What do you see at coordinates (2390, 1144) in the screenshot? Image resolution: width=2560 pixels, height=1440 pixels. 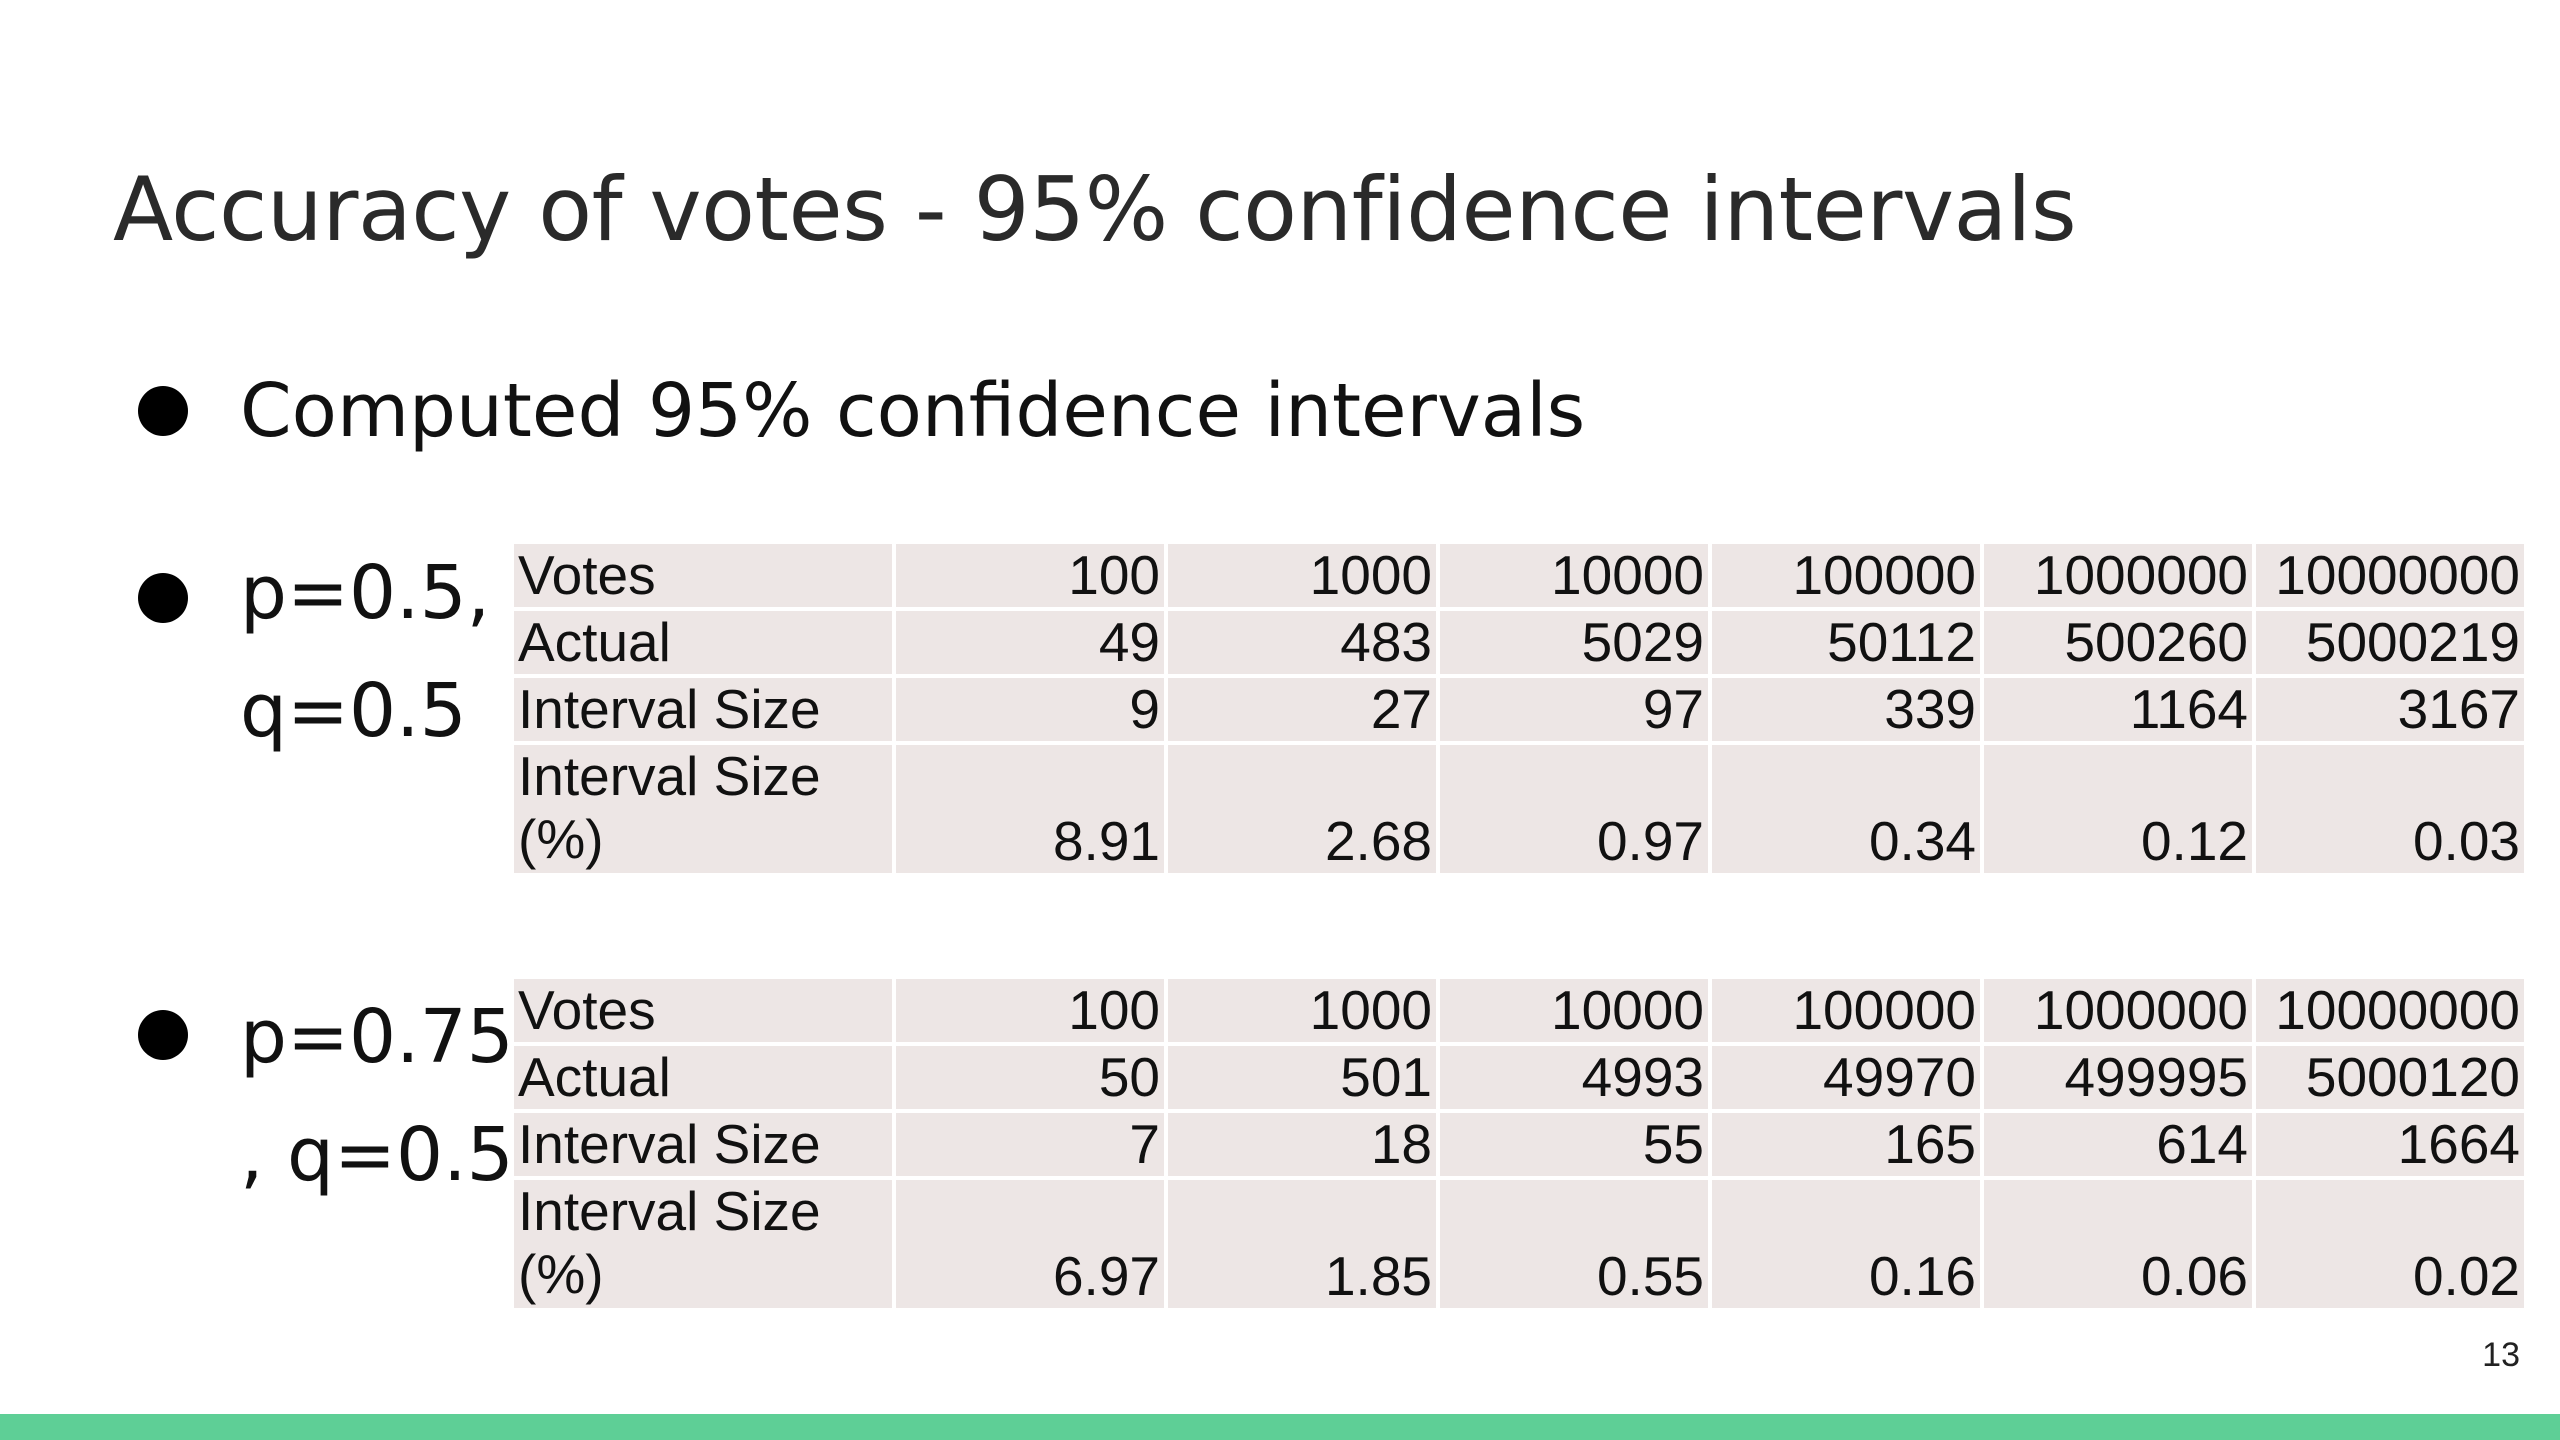 I see `table-cell: 1664` at bounding box center [2390, 1144].